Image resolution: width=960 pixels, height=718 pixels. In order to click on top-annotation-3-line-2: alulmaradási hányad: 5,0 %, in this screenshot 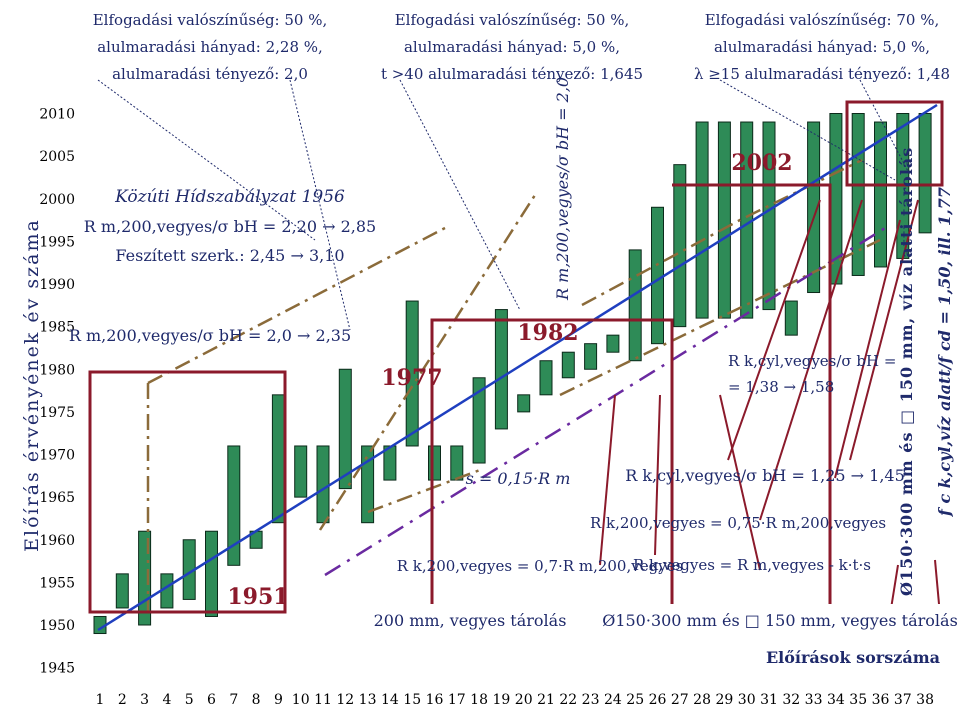, I will do `click(822, 47)`.